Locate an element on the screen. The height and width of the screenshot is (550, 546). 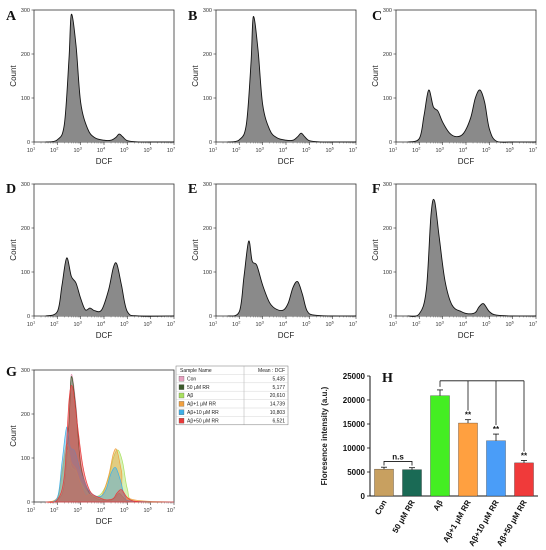
bar-category-label: Con is located at coordinates (381, 507).